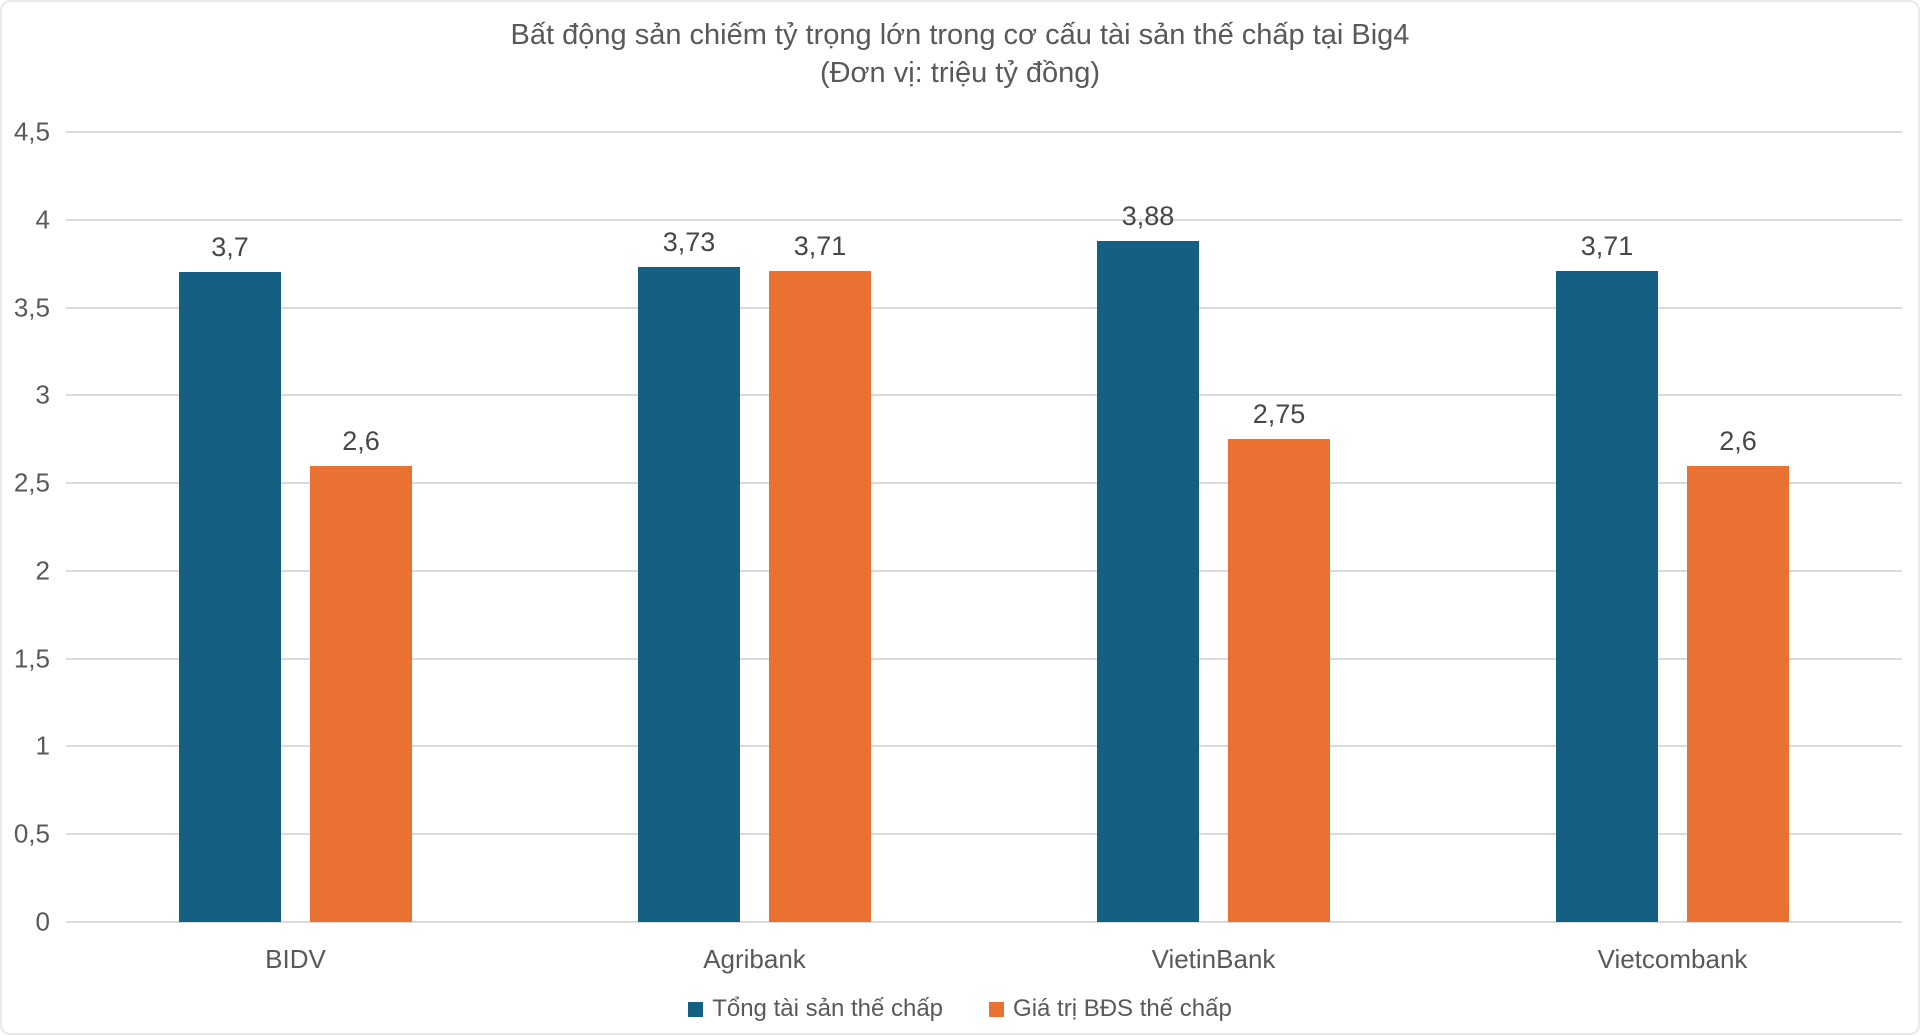 This screenshot has height=1035, width=1920. Describe the element at coordinates (1279, 680) in the screenshot. I see `bar-real-estate-collateral-value-vietinbank` at that location.